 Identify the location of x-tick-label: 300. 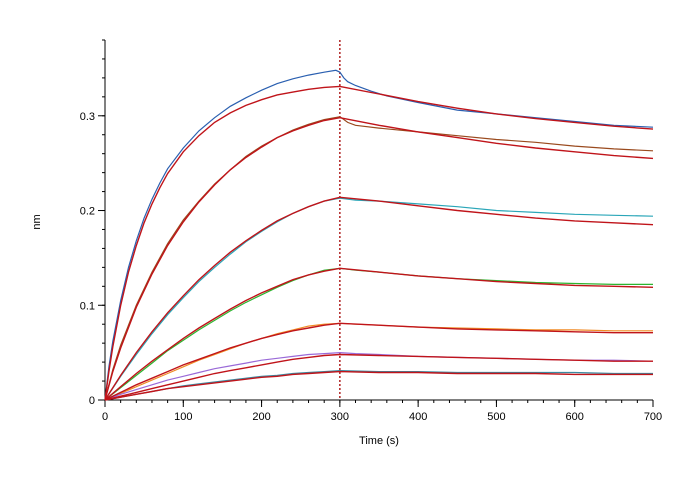
(340, 417).